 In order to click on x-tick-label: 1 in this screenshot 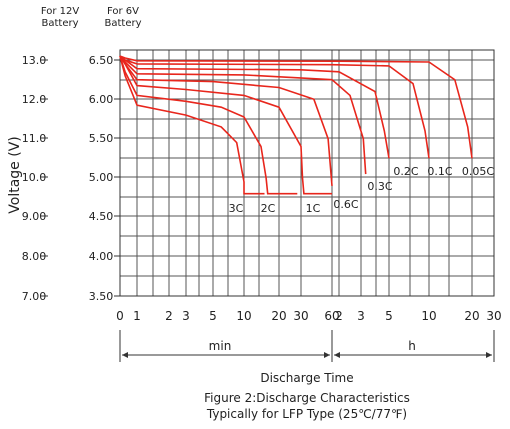, I will do `click(137, 316)`.